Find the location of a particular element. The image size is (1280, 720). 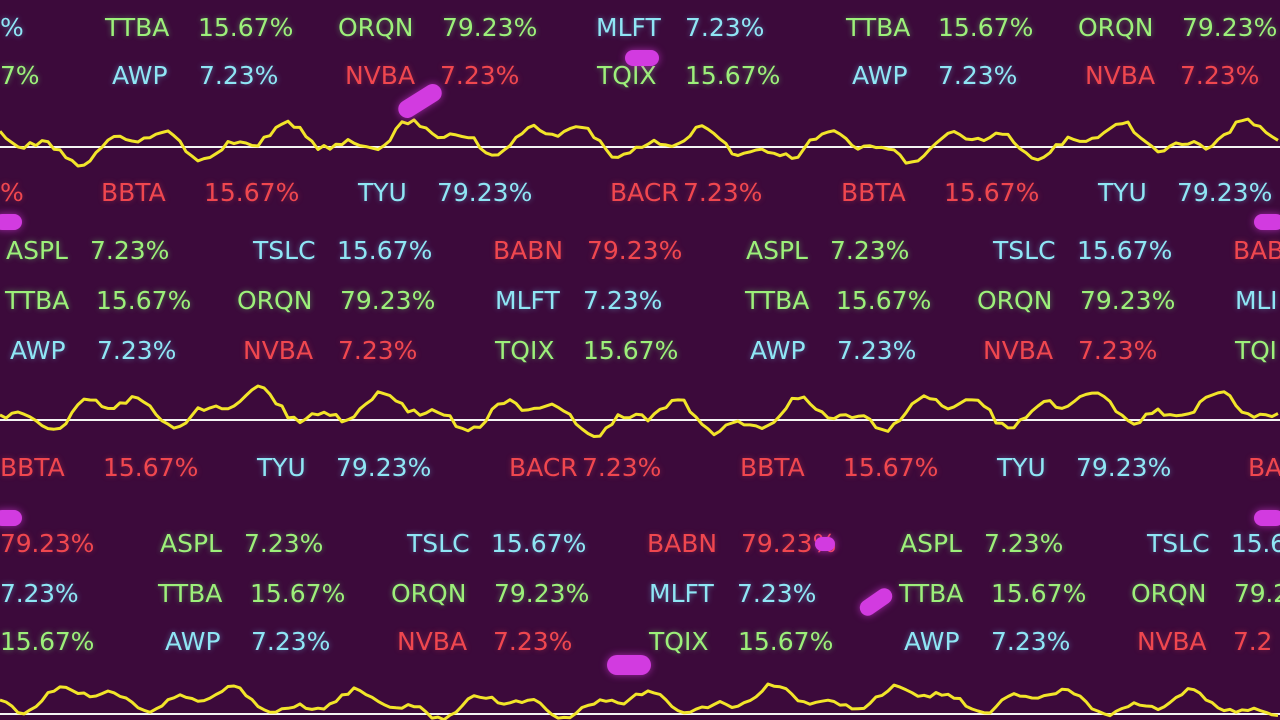

ticker-fragment: 7.23% is located at coordinates (39, 593).